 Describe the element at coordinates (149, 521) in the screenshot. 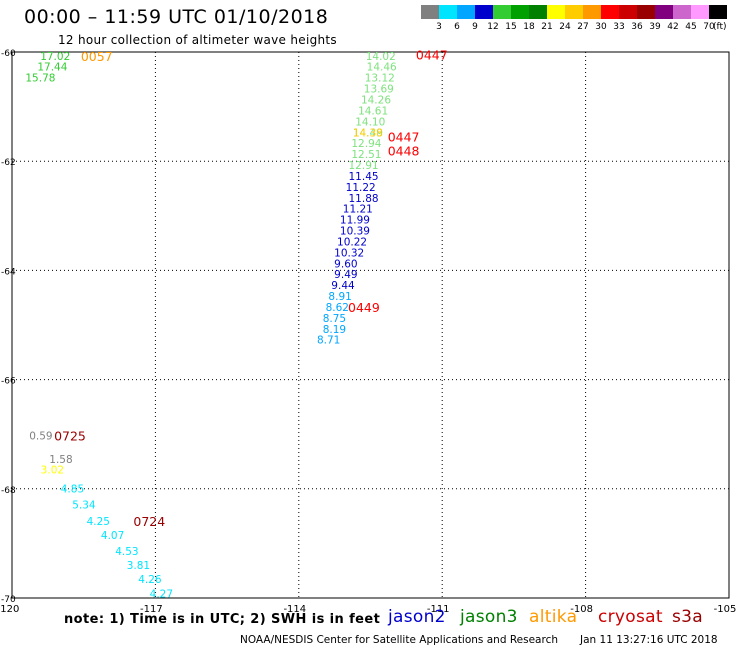

I see `pass-time-label: 0724` at that location.